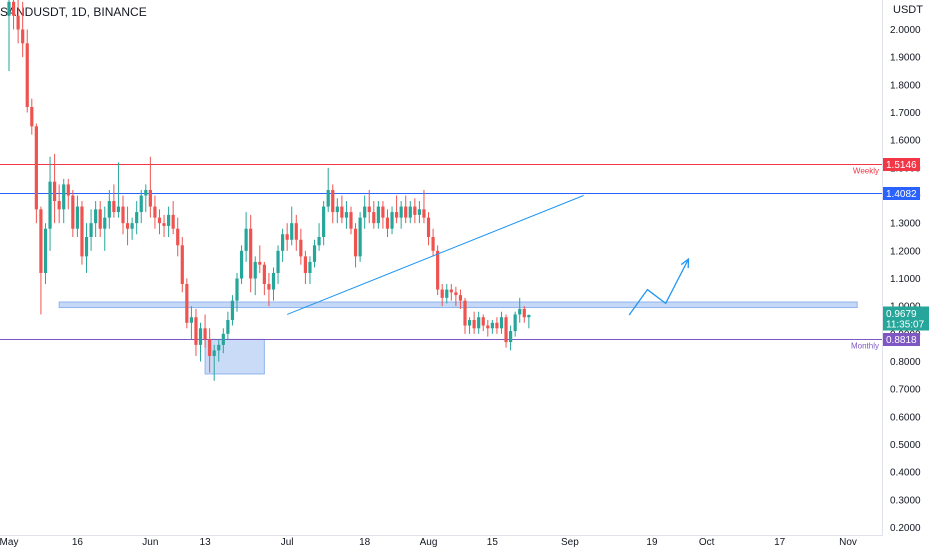 This screenshot has width=932, height=550. What do you see at coordinates (493, 542) in the screenshot?
I see `x-tick-label: 15` at bounding box center [493, 542].